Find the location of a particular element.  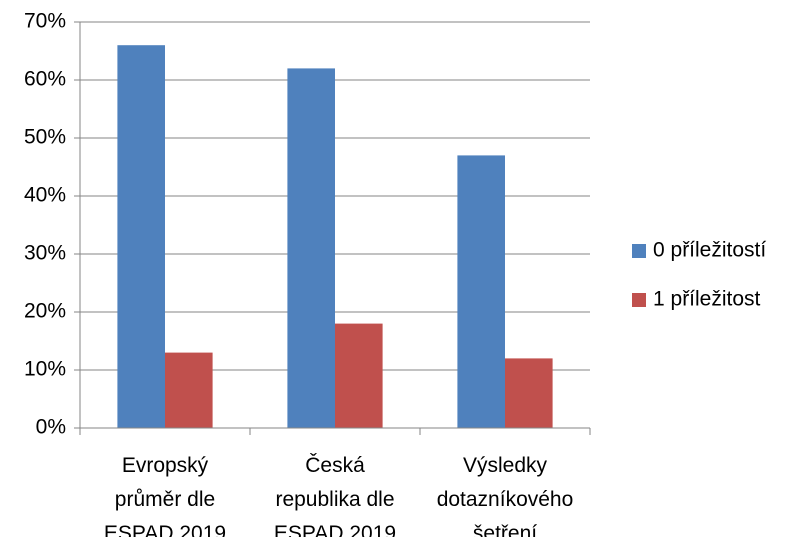

y-tick-label: 40% is located at coordinates (45, 195).